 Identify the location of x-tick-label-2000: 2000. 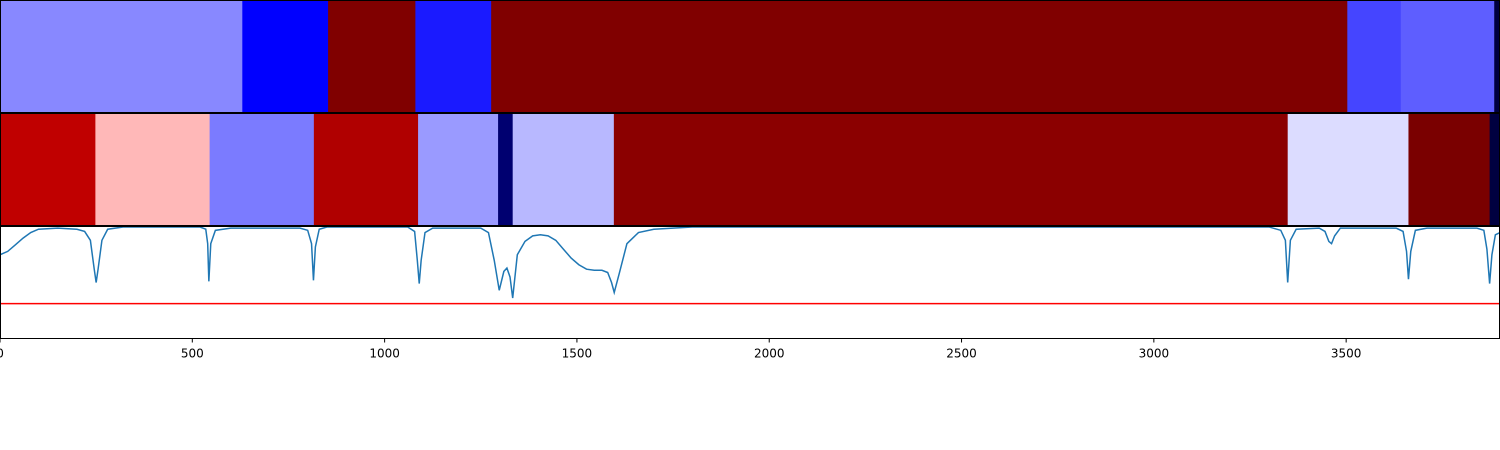
(769, 354).